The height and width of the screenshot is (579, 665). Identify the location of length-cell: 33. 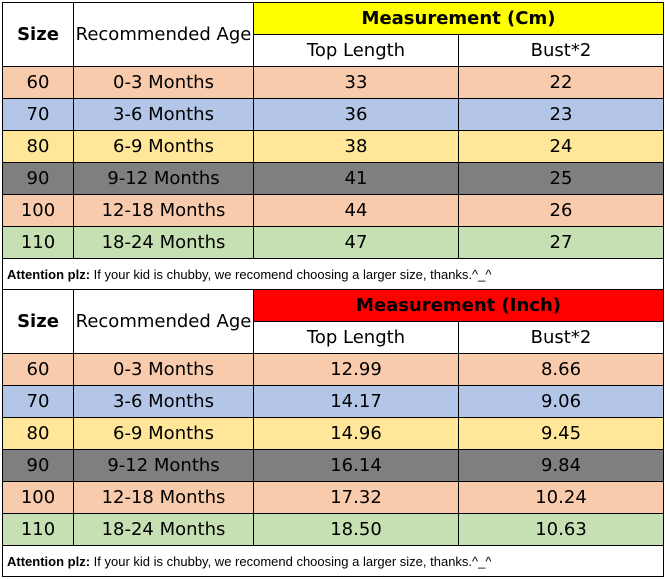
(356, 82).